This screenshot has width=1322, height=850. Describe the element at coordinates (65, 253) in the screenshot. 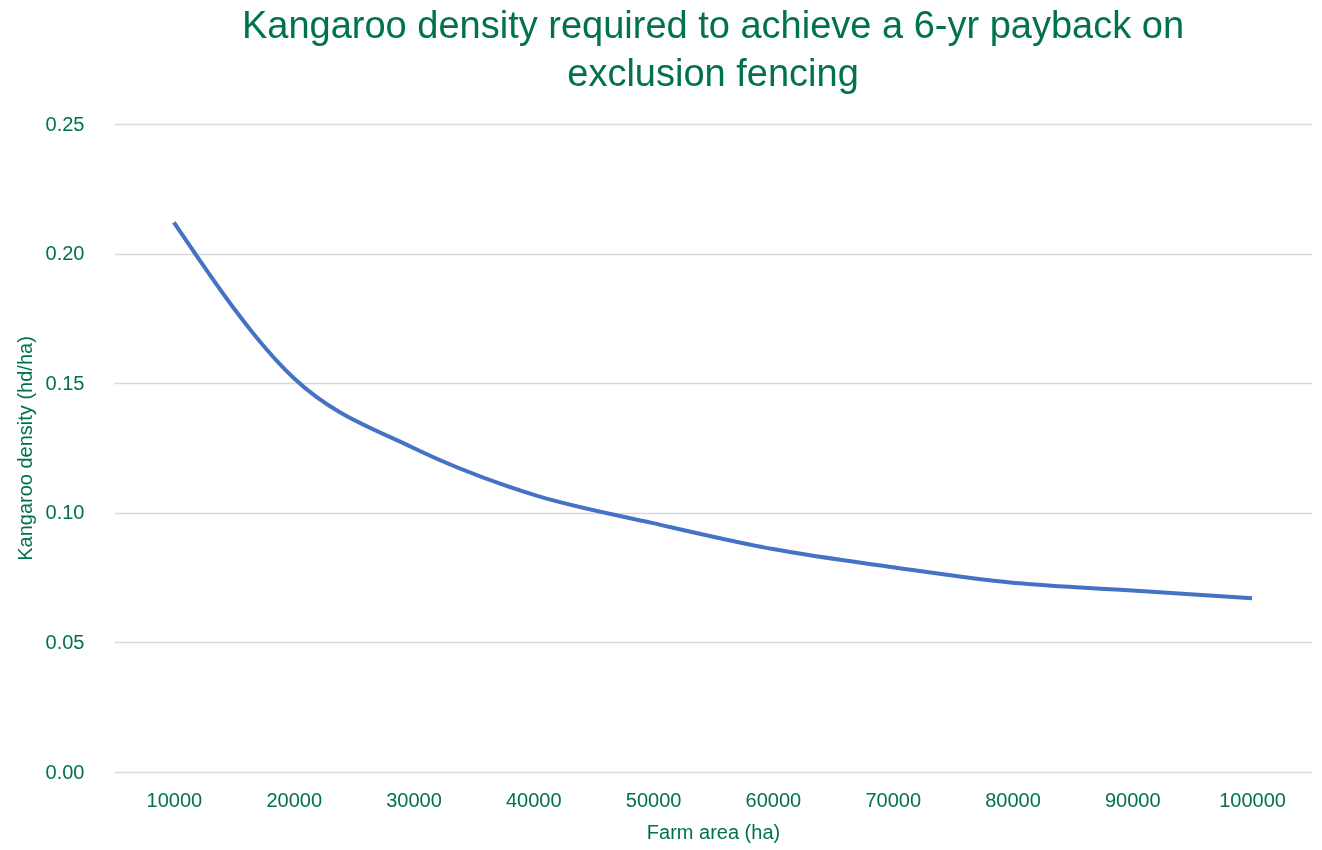

I see `y-tick-label: 0.20` at that location.